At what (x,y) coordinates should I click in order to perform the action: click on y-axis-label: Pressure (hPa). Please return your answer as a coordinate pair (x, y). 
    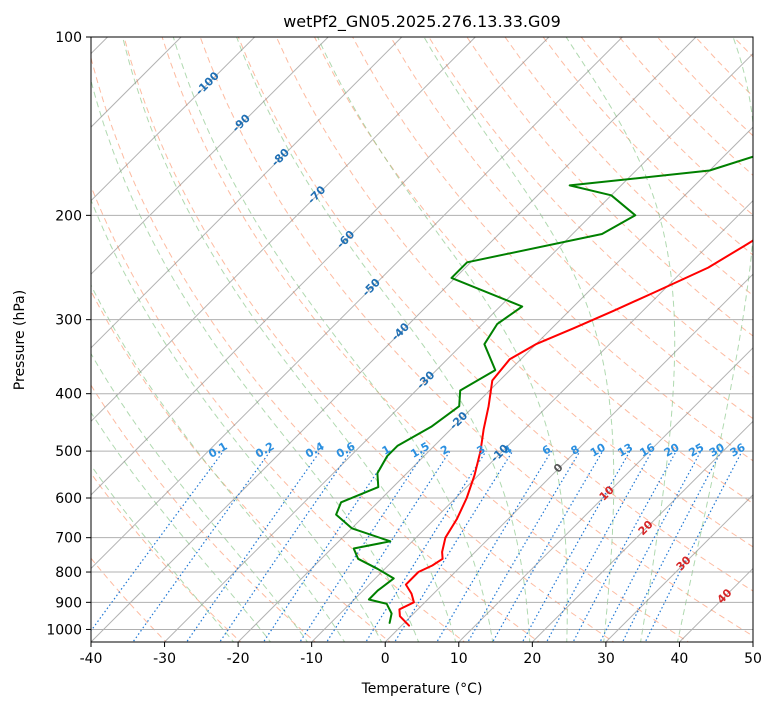
    Looking at the image, I should click on (20, 340).